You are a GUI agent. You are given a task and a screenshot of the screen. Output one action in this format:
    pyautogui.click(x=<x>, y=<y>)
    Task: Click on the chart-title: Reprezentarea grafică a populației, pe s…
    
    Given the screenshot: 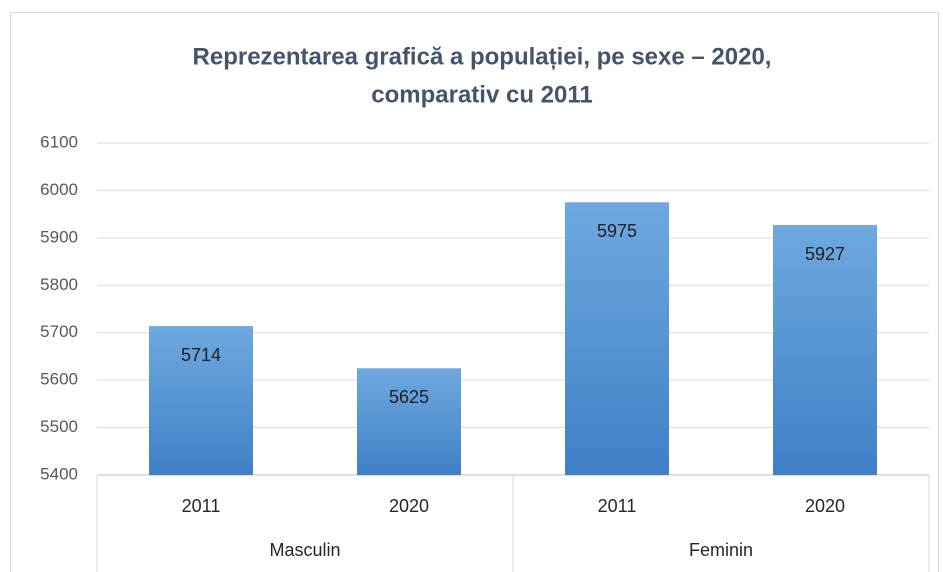 What is the action you would take?
    pyautogui.click(x=482, y=56)
    